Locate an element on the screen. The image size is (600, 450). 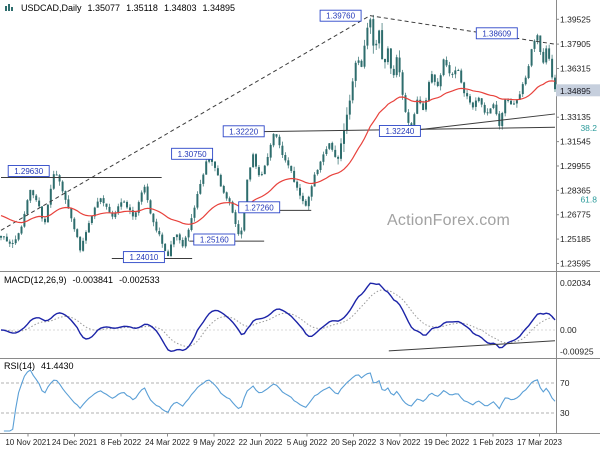
x-axis-label: 24 Mar 2022 is located at coordinates (167, 442).